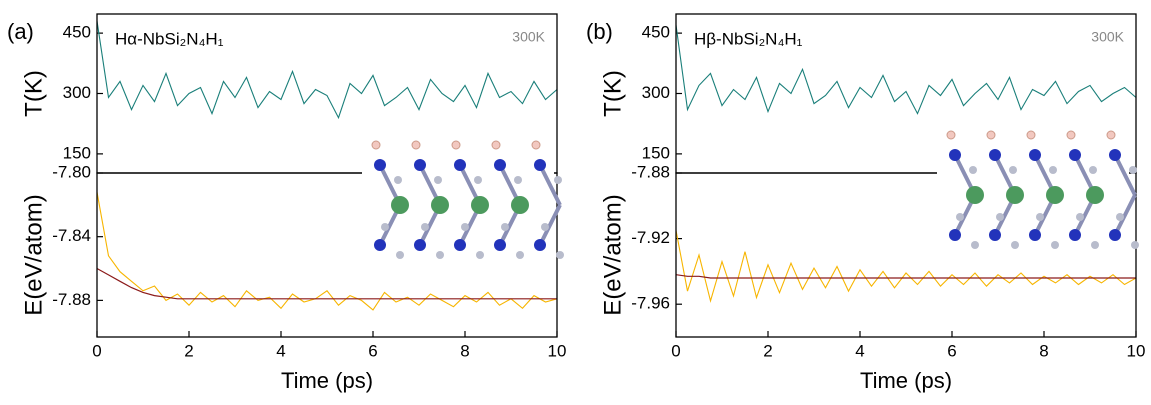 The height and width of the screenshot is (405, 1151). Describe the element at coordinates (20, 31) in the screenshot. I see `panel-label: (a)` at that location.